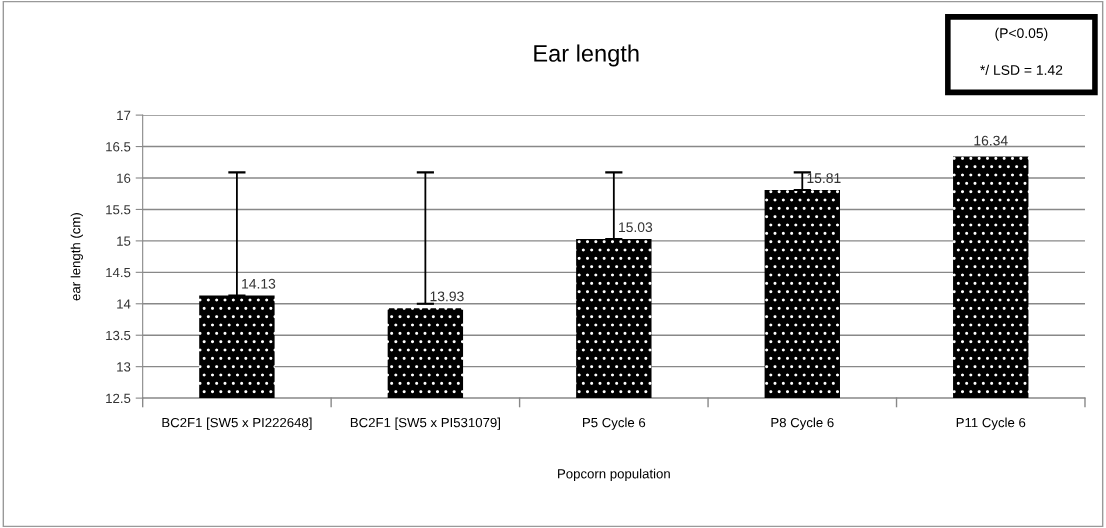 The image size is (1106, 528). Describe the element at coordinates (237, 423) in the screenshot. I see `x-tick-label: BC2F1 [SW5 x PI222648]` at that location.